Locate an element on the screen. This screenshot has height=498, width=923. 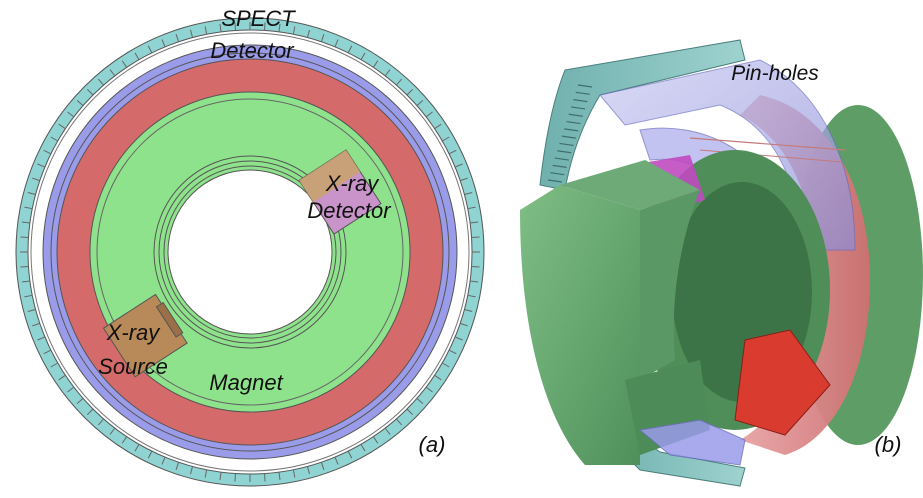
collimator-bottom is located at coordinates (692, 442).